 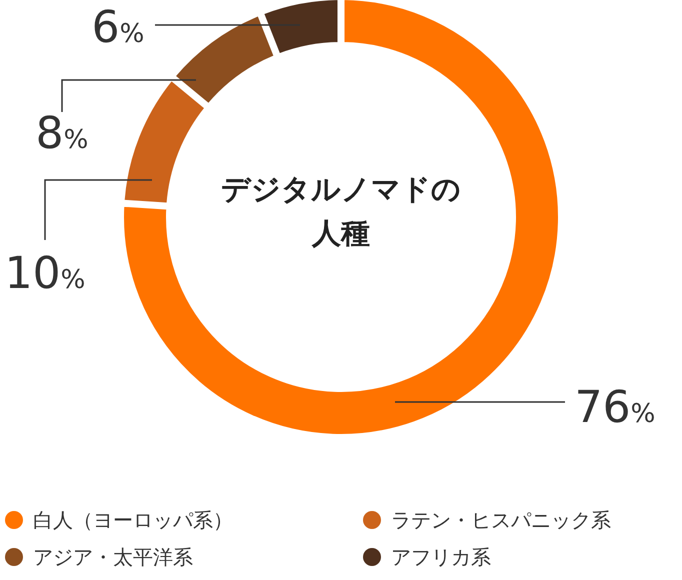 I want to click on text: デジタルノマドの人種, so click(x=341, y=211).